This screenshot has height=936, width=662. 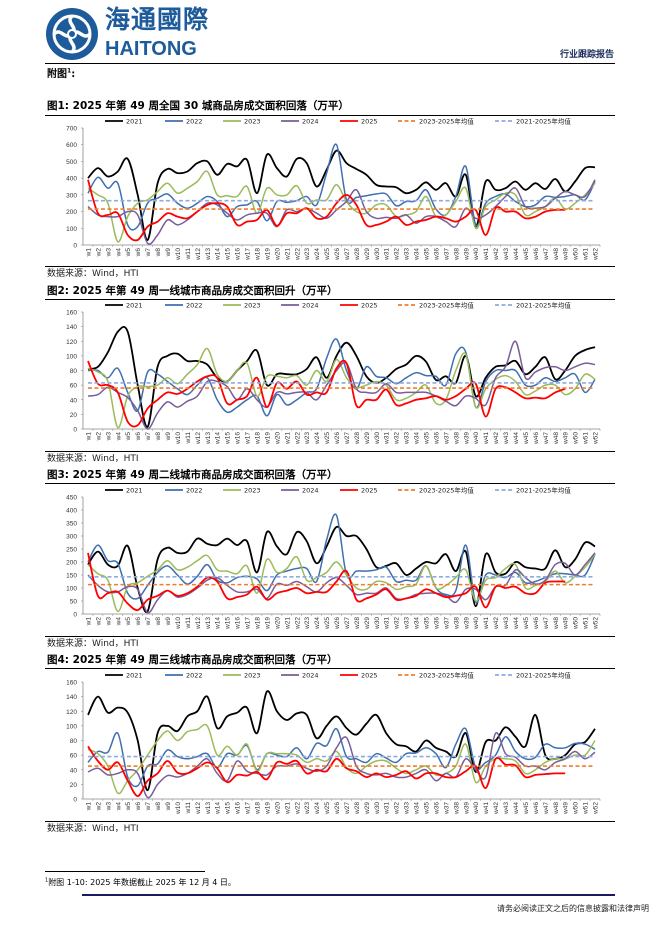 I want to click on x-tick-label: w7, so click(x=148, y=437).